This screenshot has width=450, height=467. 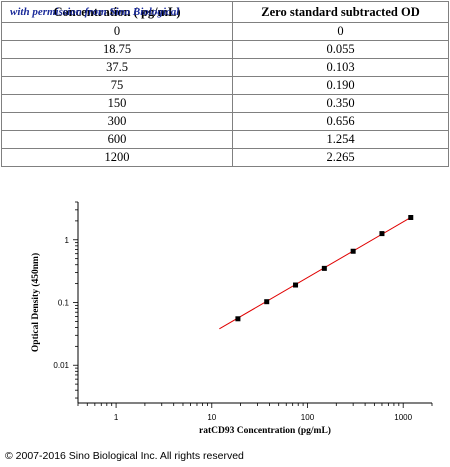 I want to click on table-row: 75 0.190, so click(x=225, y=85).